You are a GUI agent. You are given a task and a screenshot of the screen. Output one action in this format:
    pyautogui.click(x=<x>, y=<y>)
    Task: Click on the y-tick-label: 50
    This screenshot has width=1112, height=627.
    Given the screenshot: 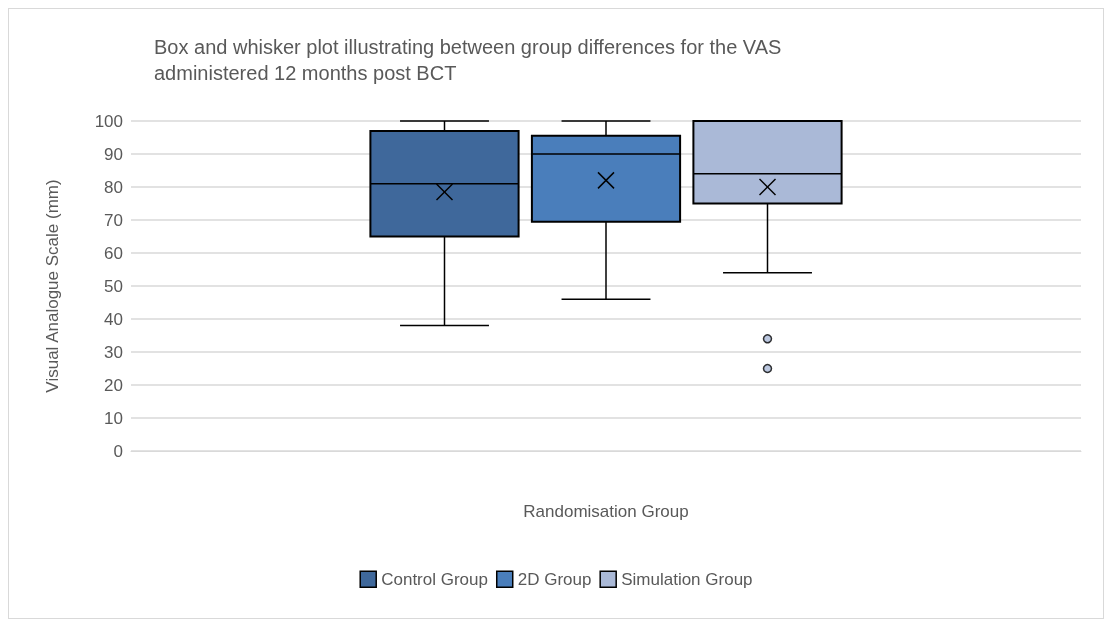 What is the action you would take?
    pyautogui.click(x=113, y=286)
    